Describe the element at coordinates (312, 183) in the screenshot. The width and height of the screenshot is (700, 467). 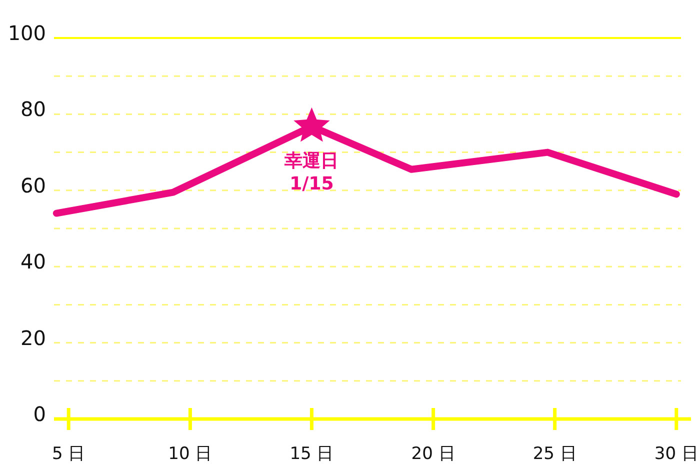
I see `annotation: 1/15` at that location.